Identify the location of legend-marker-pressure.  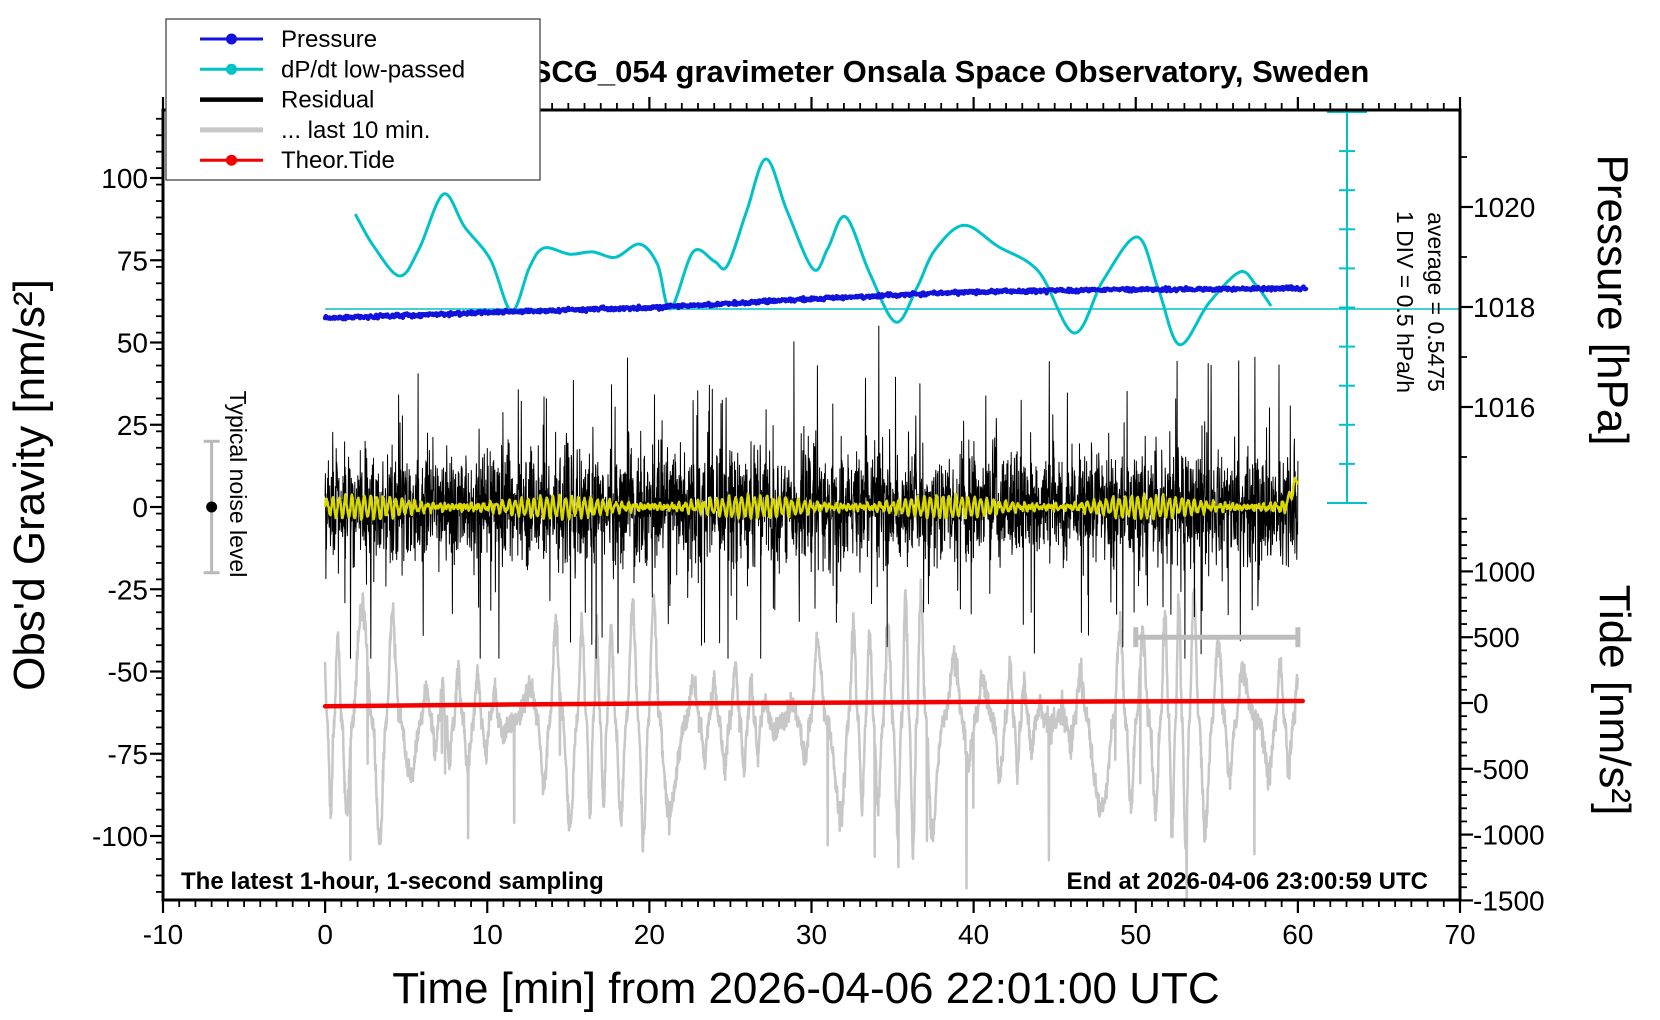
(231, 39).